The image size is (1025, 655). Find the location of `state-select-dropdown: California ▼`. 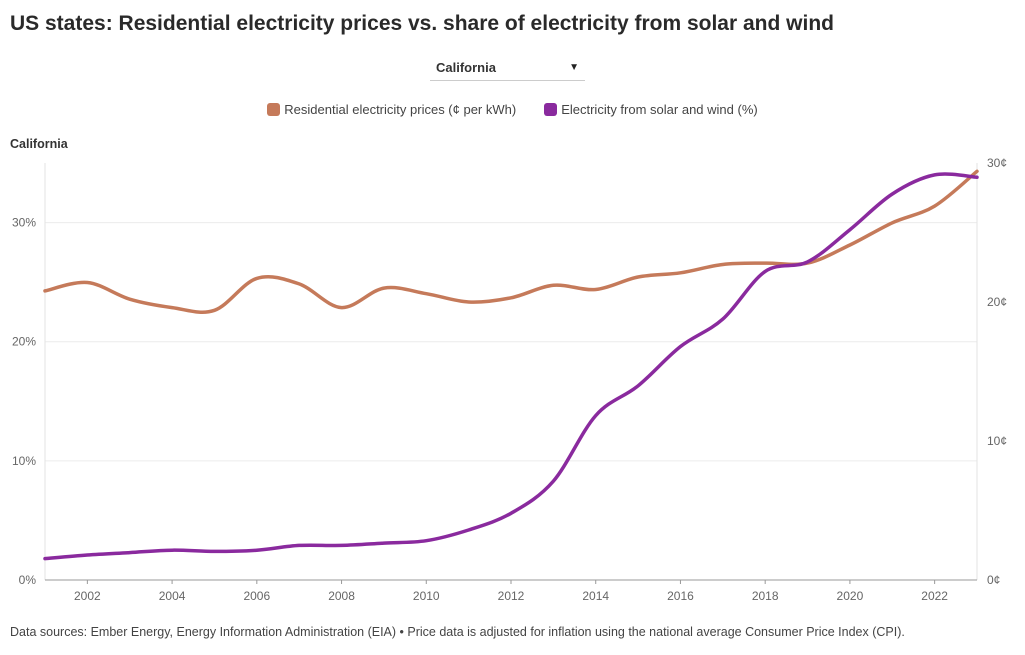

state-select-dropdown: California ▼ is located at coordinates (507, 68).